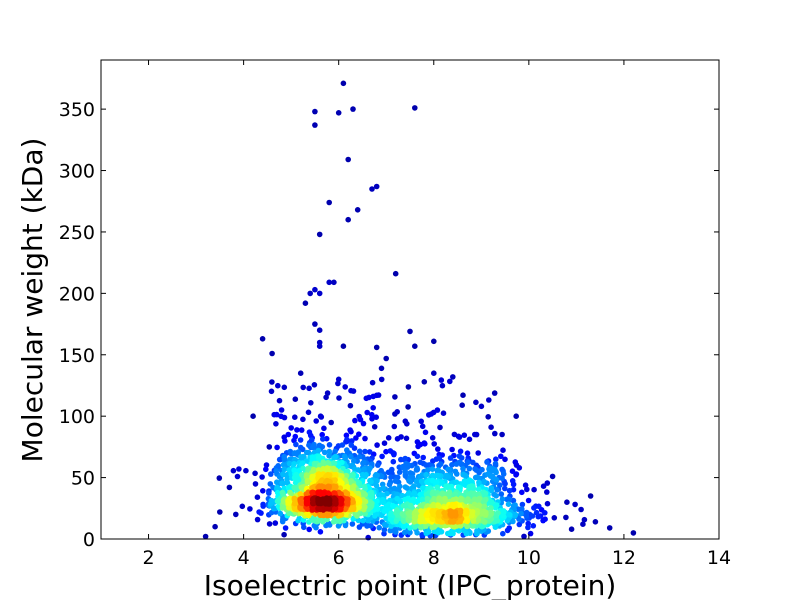  Describe the element at coordinates (719, 558) in the screenshot. I see `x-tick-label: 14` at that location.